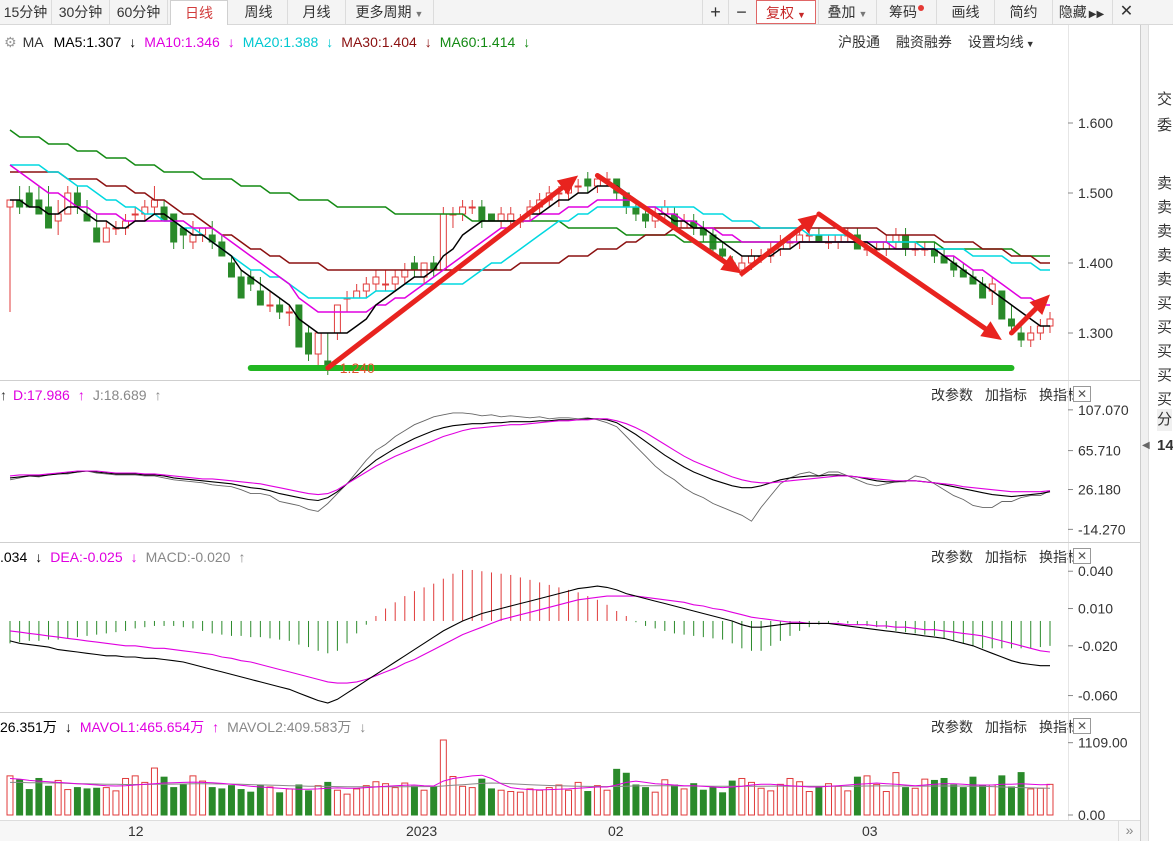  I want to click on double-chevron-right-icon: », so click(1129, 830).